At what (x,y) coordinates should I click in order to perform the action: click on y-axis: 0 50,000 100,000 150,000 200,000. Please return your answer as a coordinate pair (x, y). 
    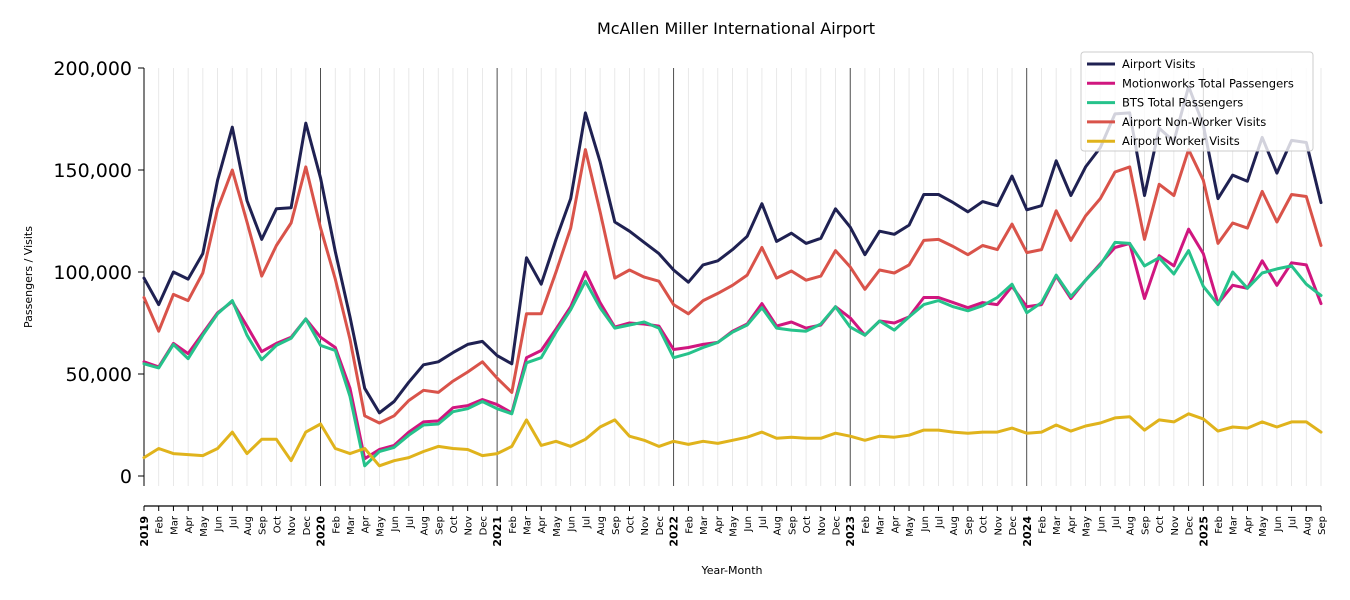
    Looking at the image, I should click on (99, 273).